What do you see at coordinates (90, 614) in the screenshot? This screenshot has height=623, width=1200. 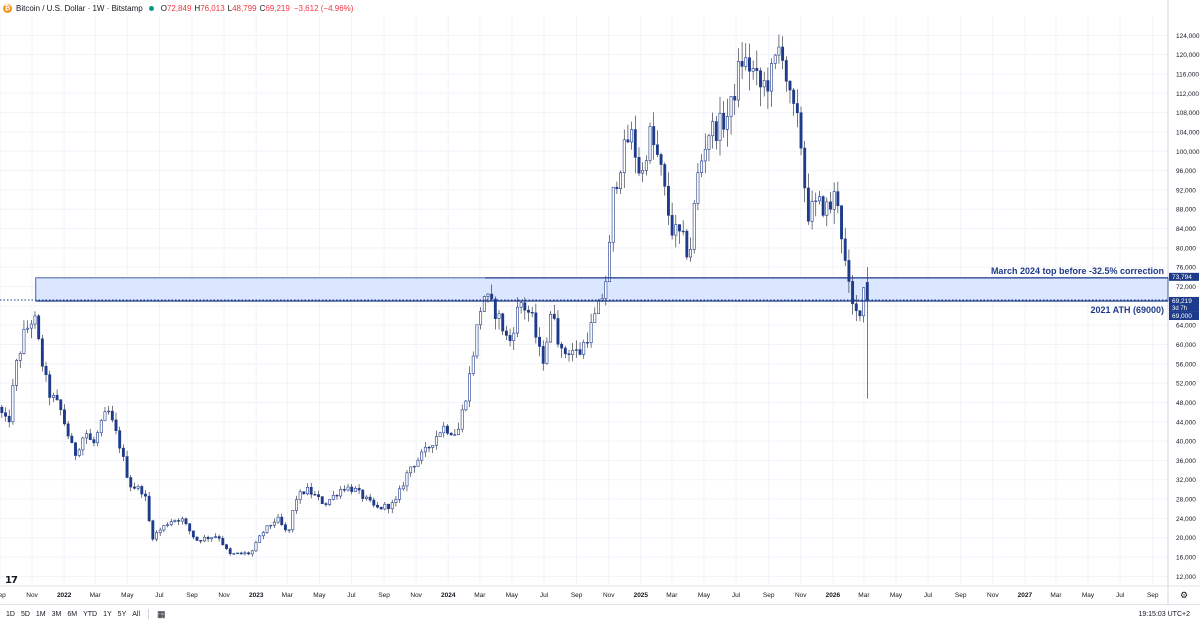 I see `range-ytd: YTD` at bounding box center [90, 614].